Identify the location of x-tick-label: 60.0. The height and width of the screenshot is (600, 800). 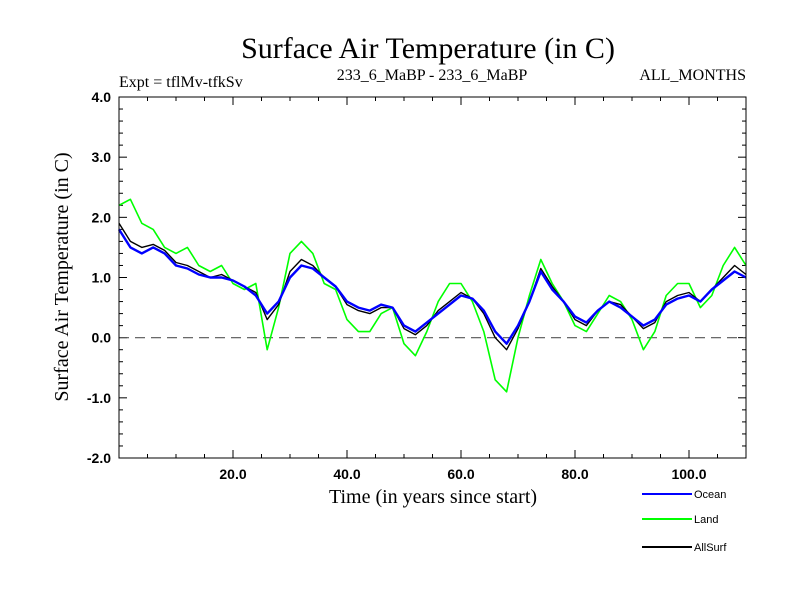
(460, 474).